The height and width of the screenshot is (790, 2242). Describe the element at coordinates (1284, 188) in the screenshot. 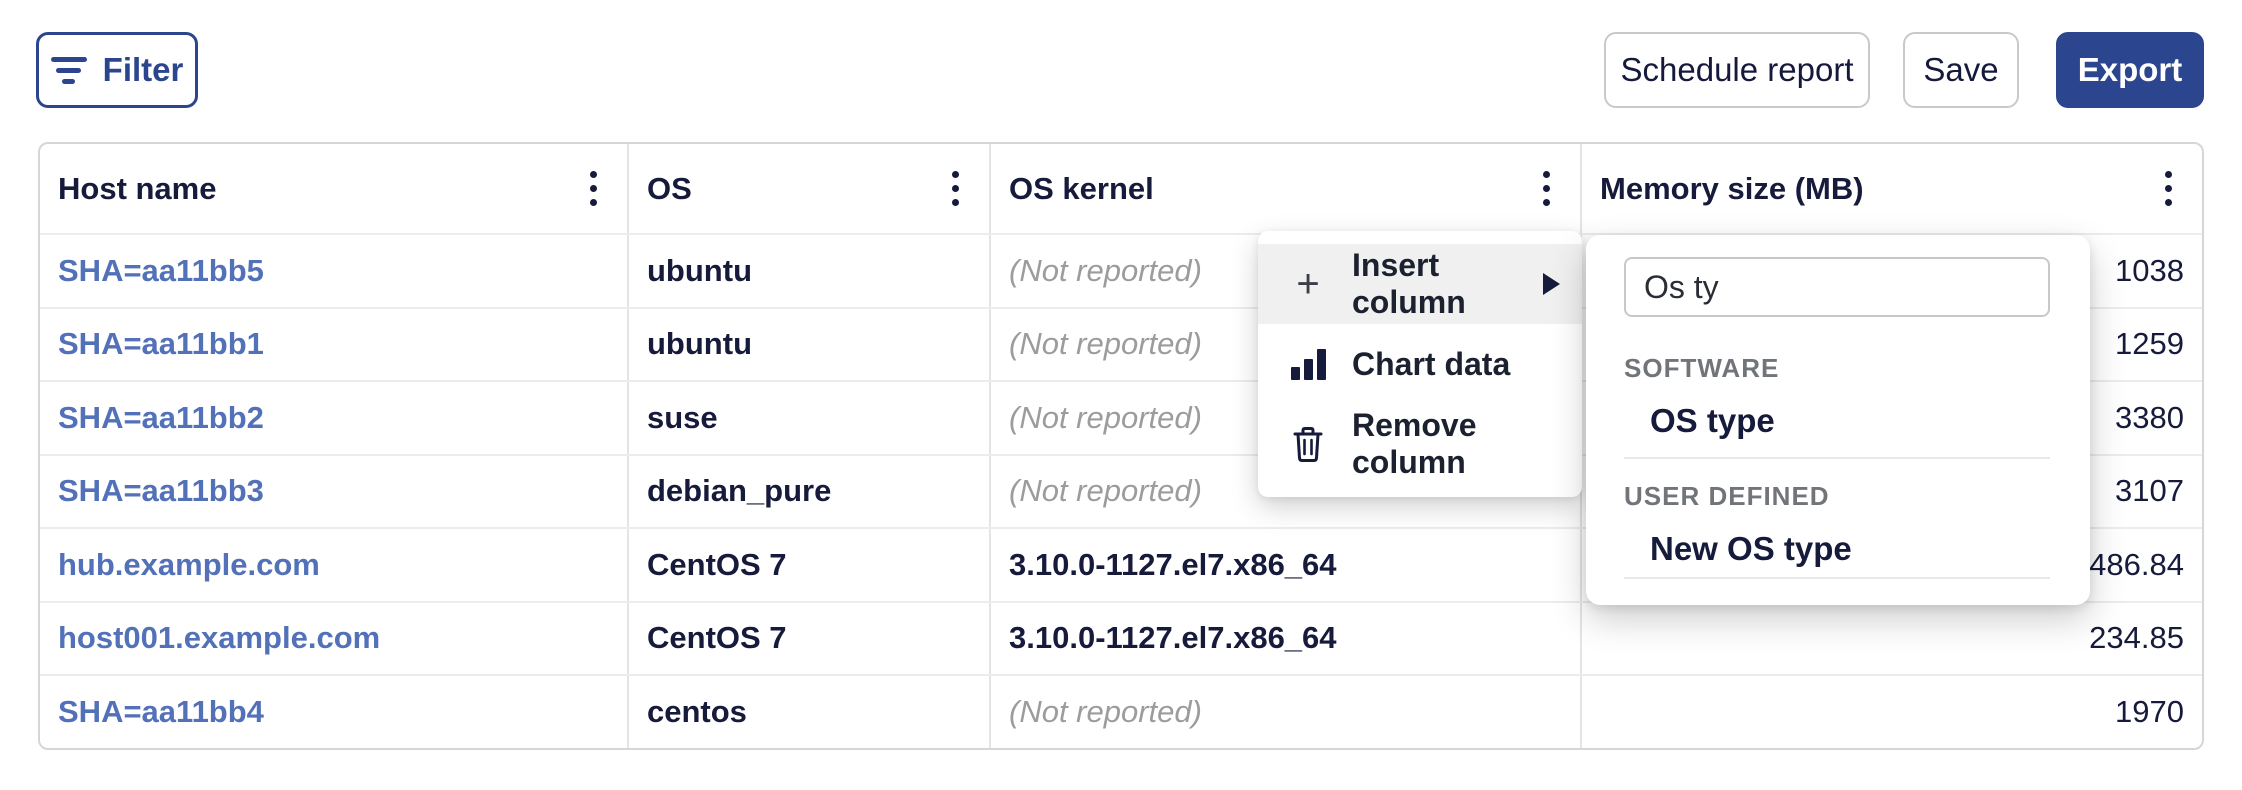

I see `column-header-os-kernel: OS kernel` at that location.